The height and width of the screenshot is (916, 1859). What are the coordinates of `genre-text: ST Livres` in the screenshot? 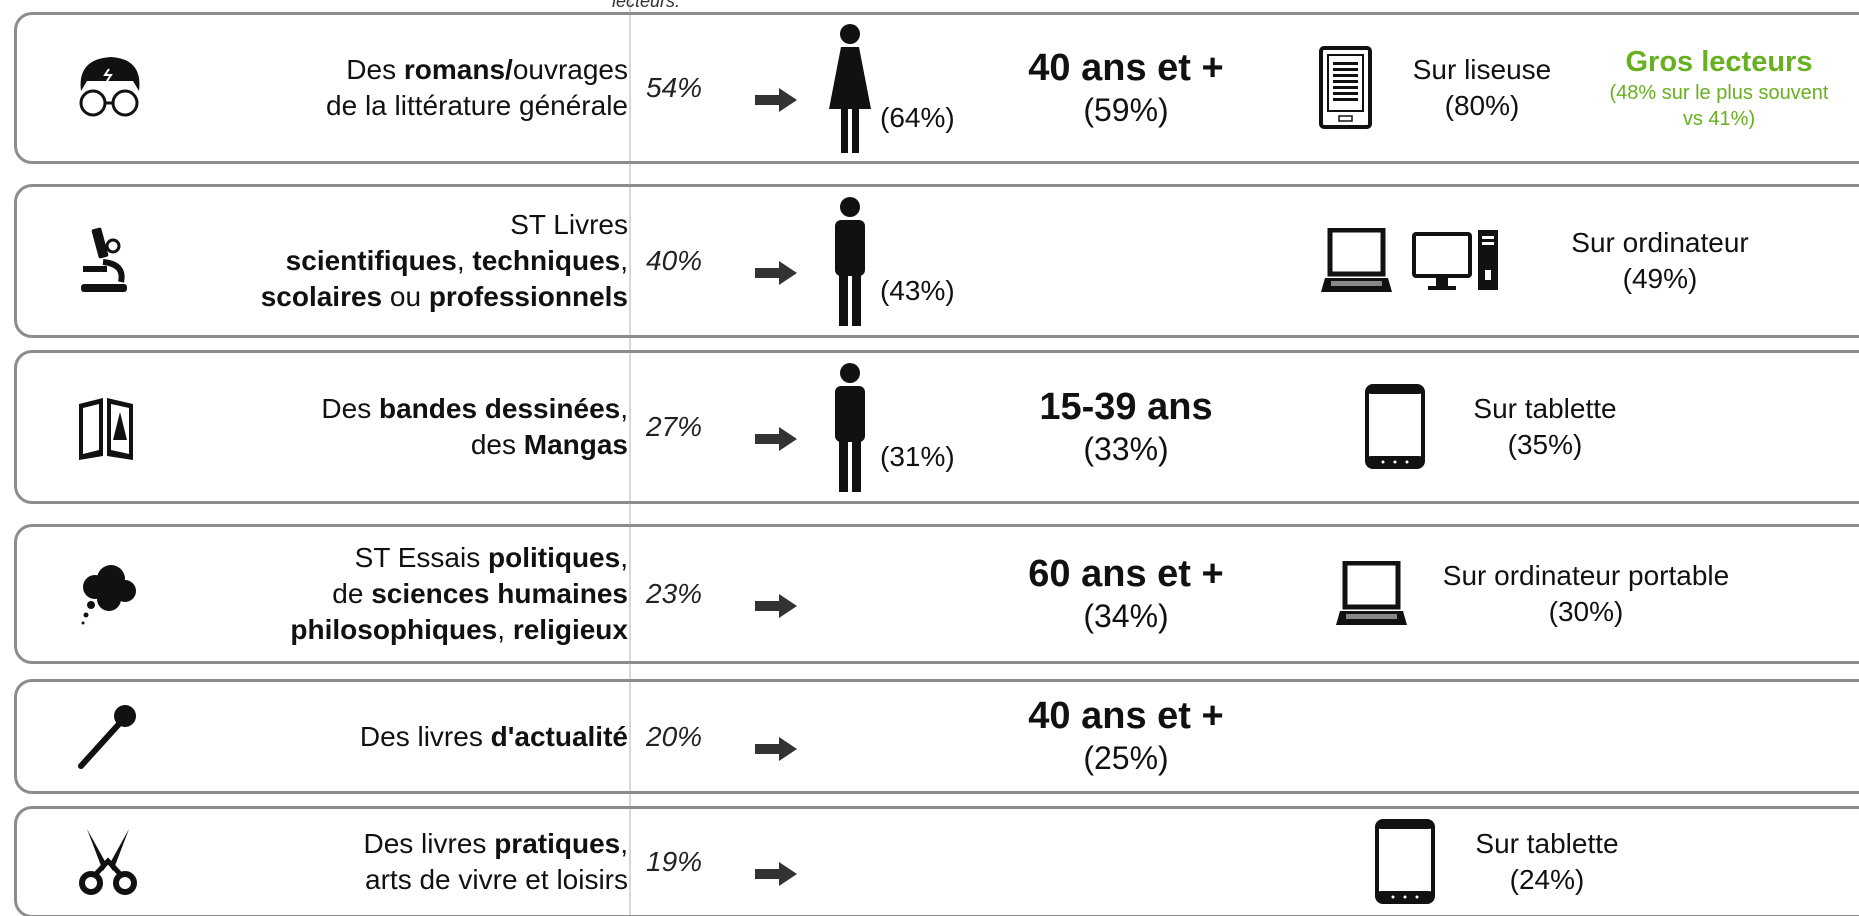 It's located at (569, 225).